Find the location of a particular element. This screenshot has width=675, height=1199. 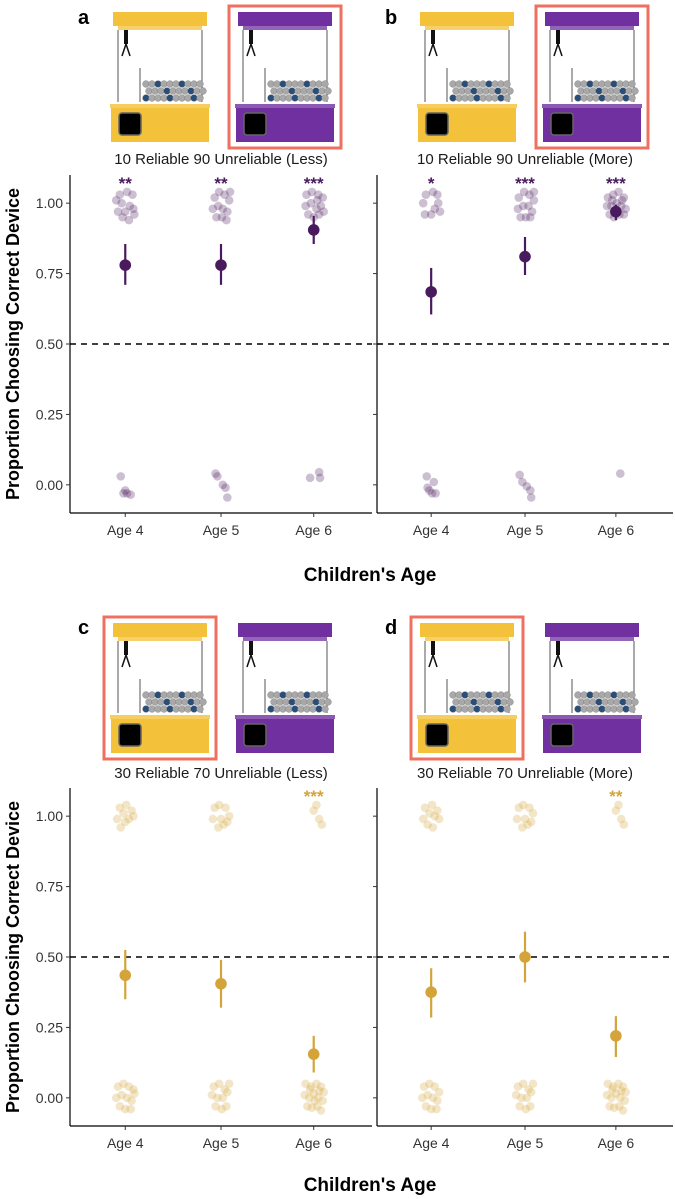

y-tick-label: 0.00 is located at coordinates (49, 485).